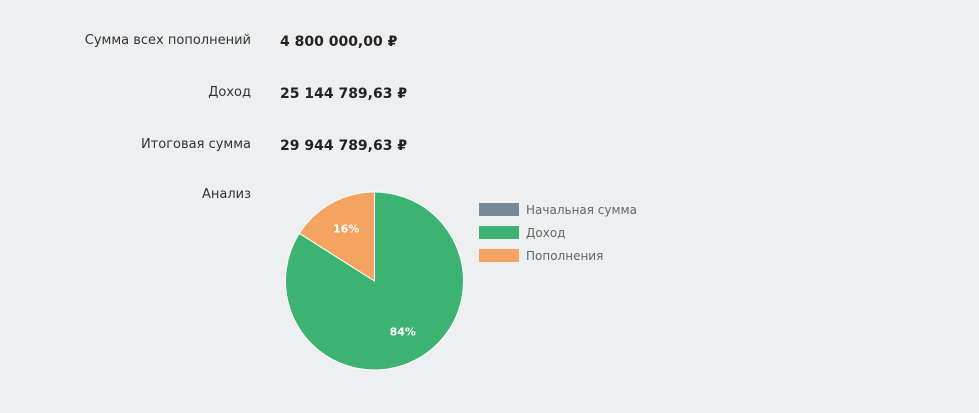  What do you see at coordinates (545, 233) in the screenshot?
I see `legend-label: Доход` at bounding box center [545, 233].